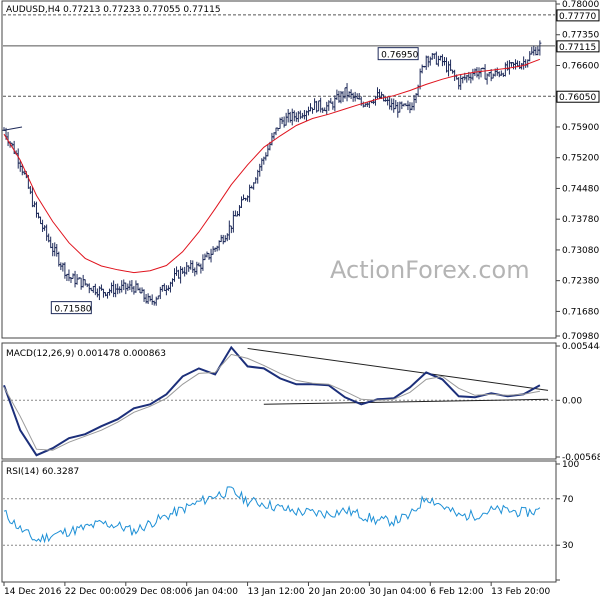 This screenshot has height=600, width=600. What do you see at coordinates (581, 458) in the screenshot?
I see `macd-ytick-label: -0.005685` at bounding box center [581, 458].